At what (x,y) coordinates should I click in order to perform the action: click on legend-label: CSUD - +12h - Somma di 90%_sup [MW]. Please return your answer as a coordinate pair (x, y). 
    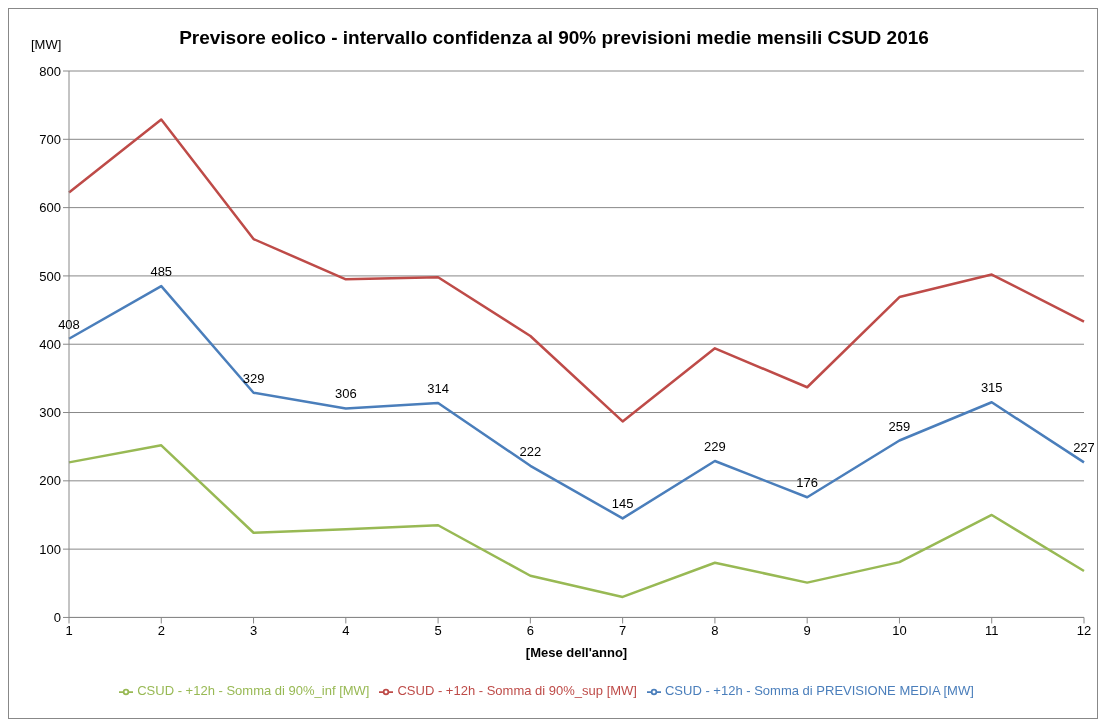
    Looking at the image, I should click on (517, 691).